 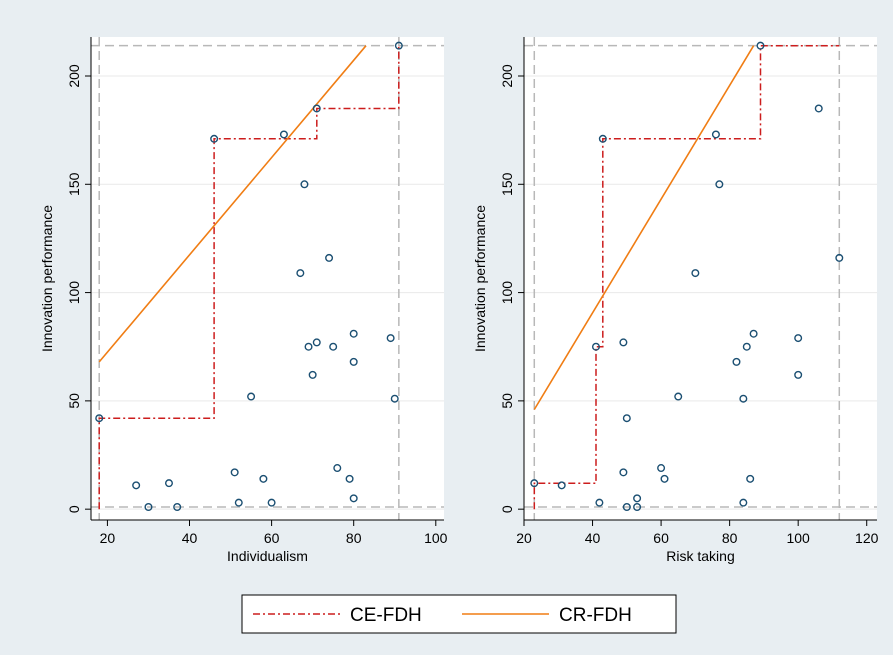 What do you see at coordinates (700, 556) in the screenshot?
I see `x-axis-title: Risk taking` at bounding box center [700, 556].